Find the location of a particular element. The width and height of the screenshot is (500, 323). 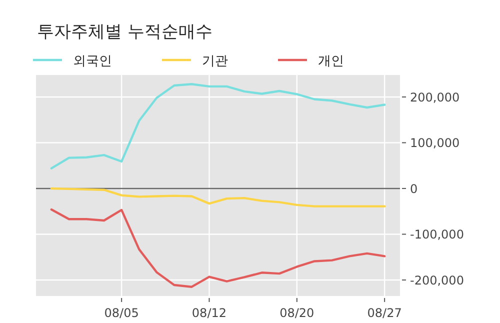

x-tick-label: 08/20 is located at coordinates (297, 313).